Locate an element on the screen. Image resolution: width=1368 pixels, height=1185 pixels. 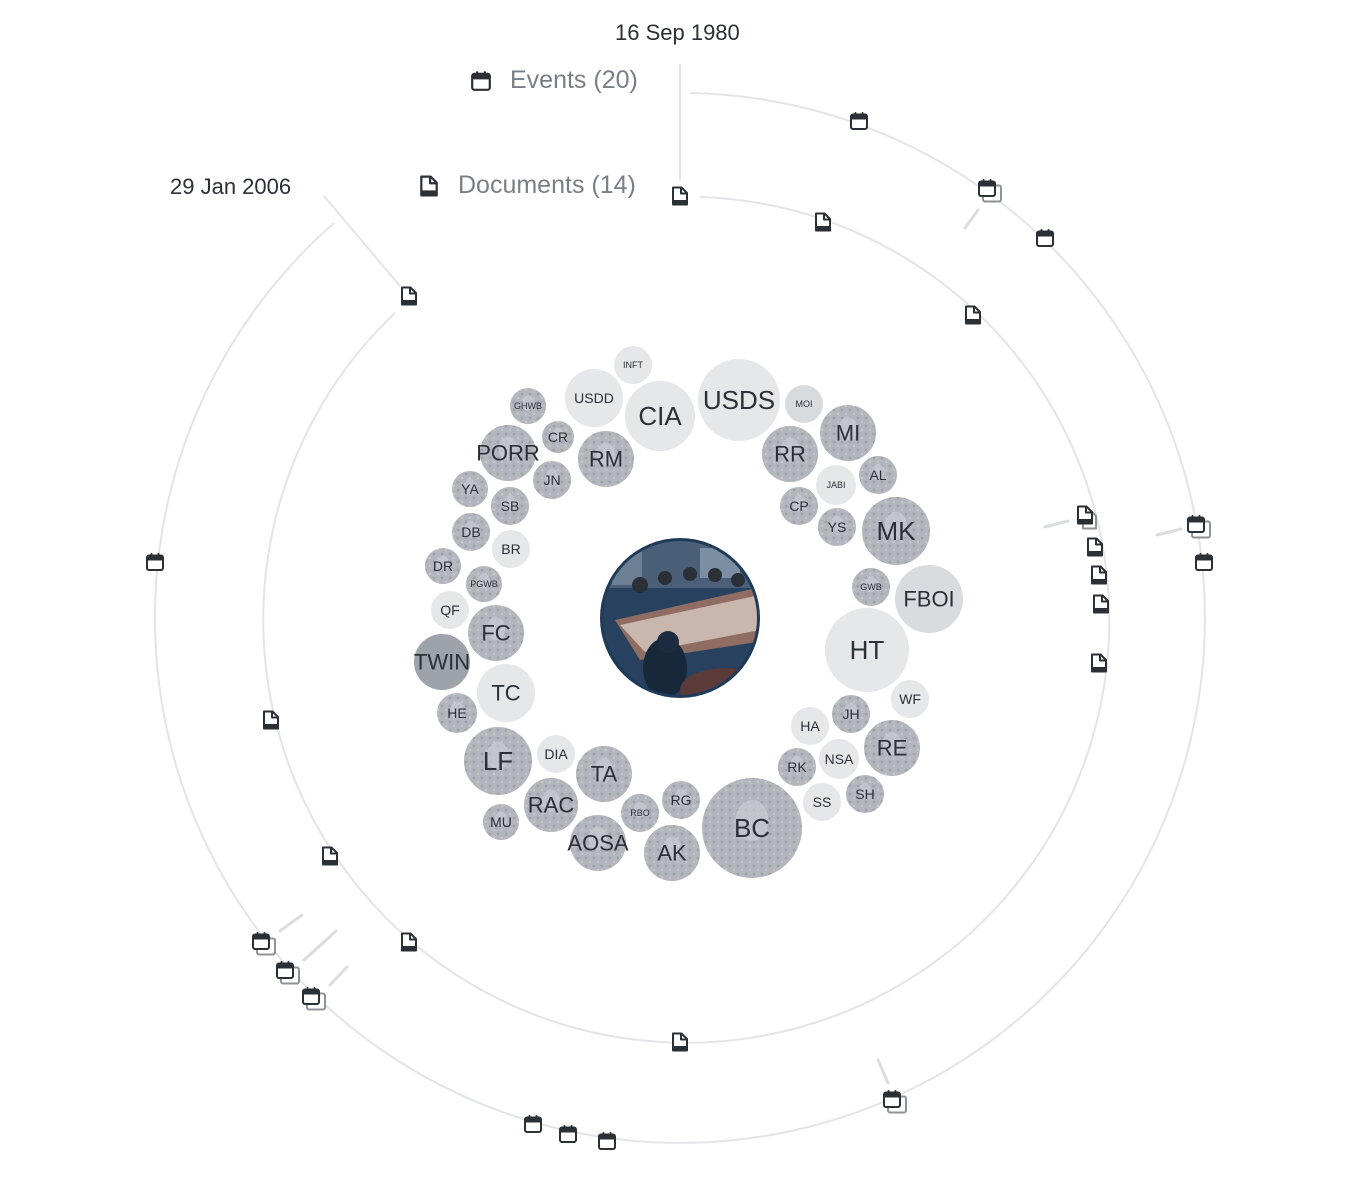
entity-label: YS is located at coordinates (837, 527).